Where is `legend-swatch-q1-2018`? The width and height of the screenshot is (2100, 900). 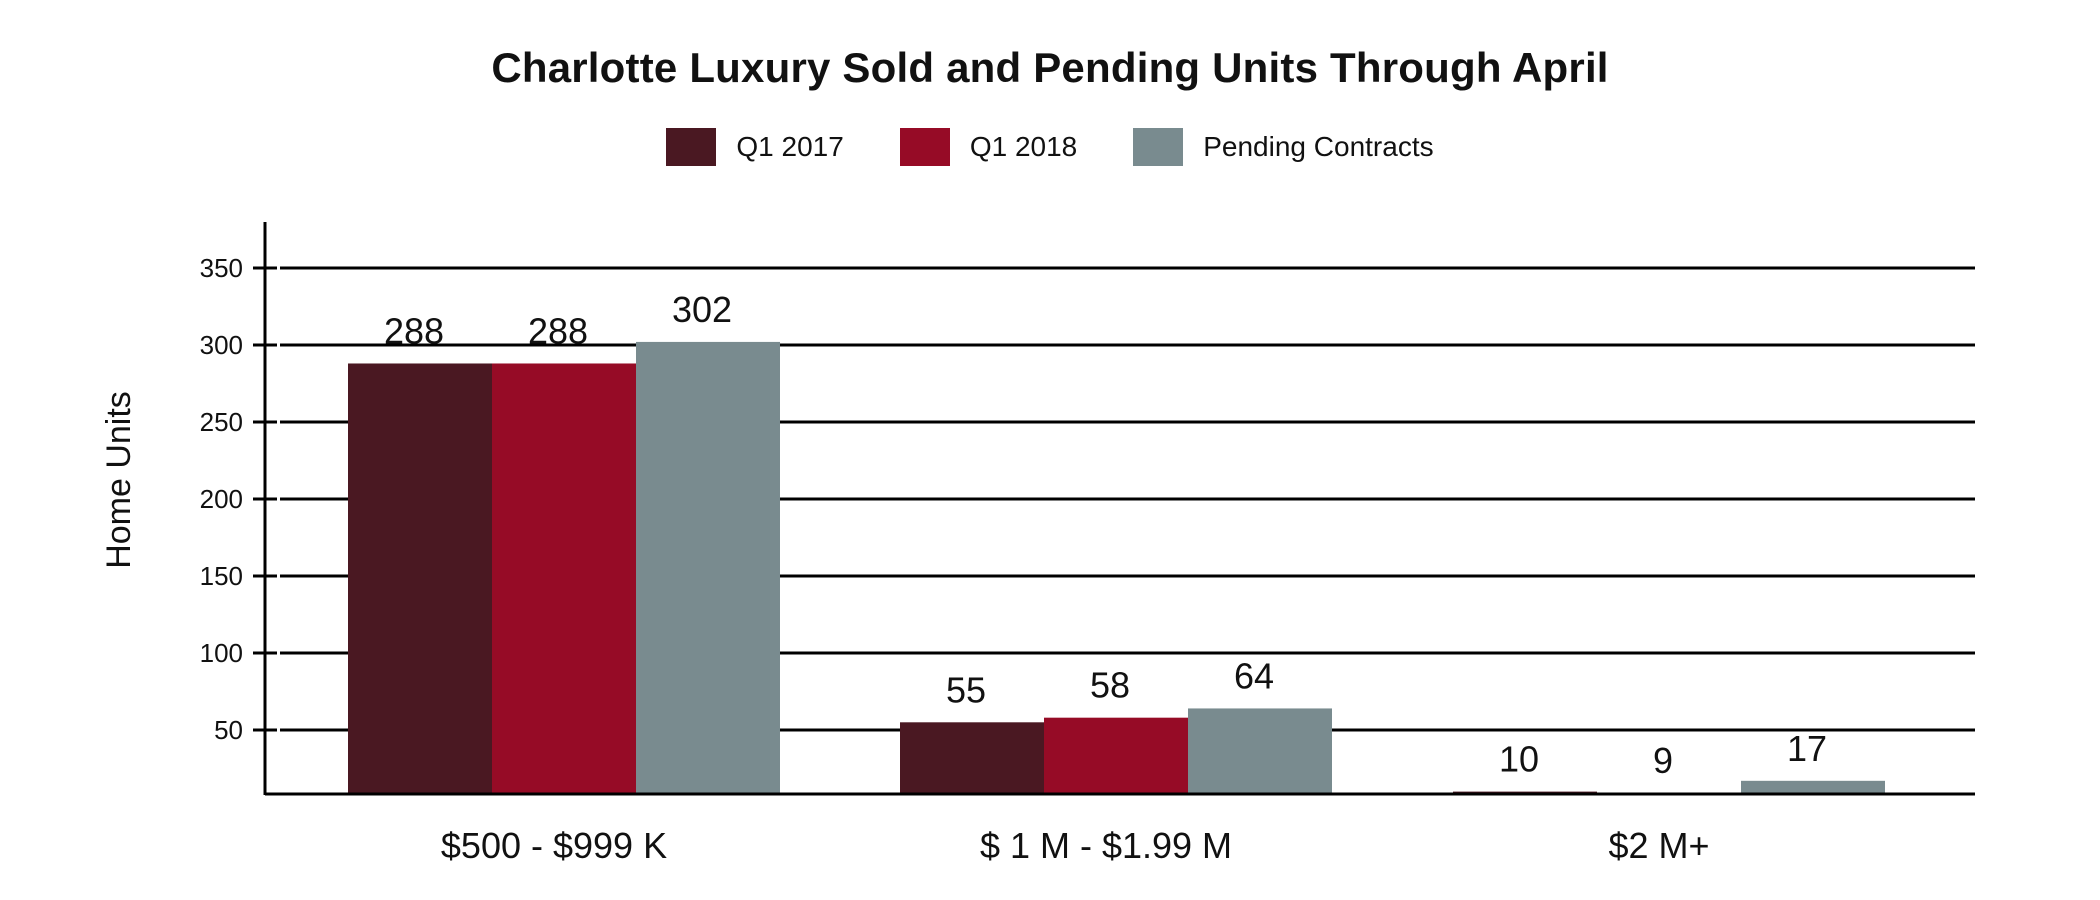 legend-swatch-q1-2018 is located at coordinates (924, 147).